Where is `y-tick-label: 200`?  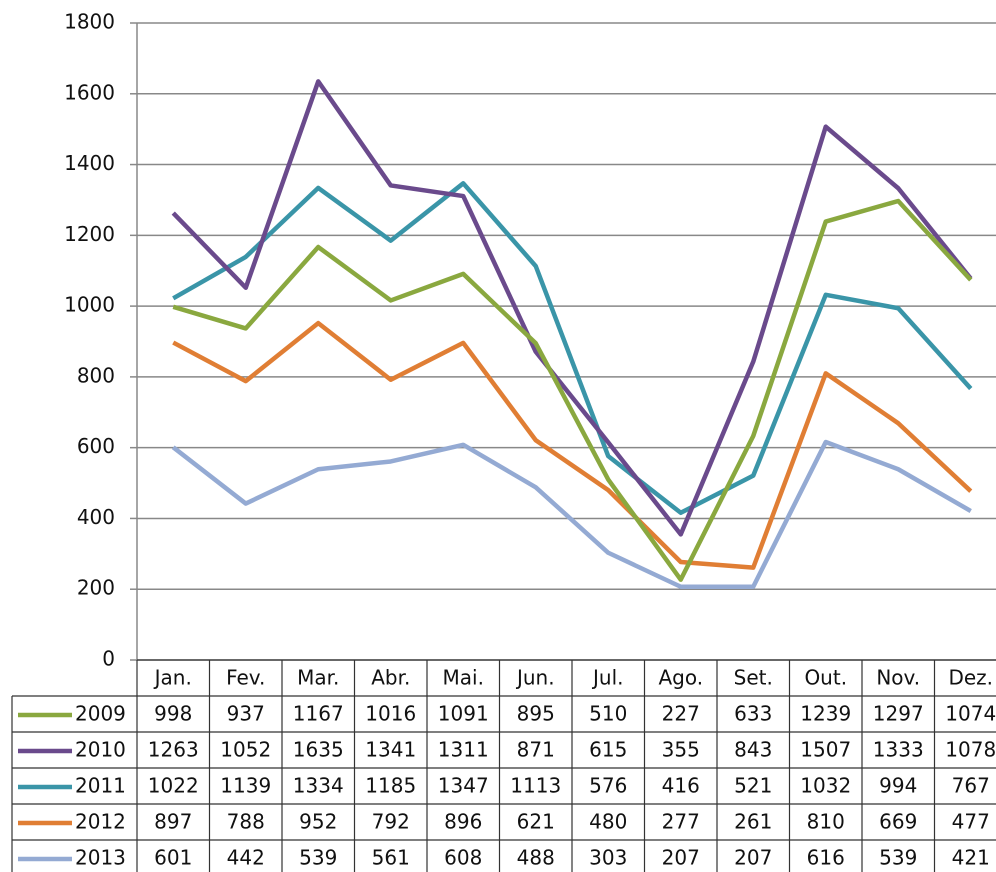 y-tick-label: 200 is located at coordinates (96, 588).